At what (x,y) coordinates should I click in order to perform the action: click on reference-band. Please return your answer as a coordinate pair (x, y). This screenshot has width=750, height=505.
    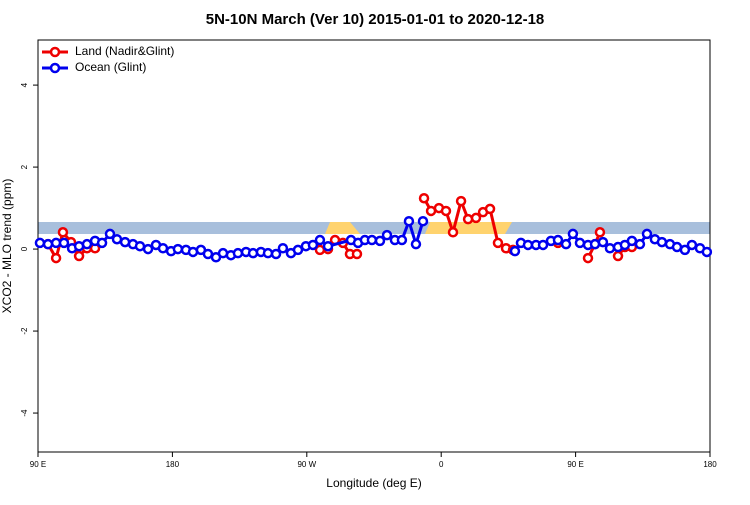
    Looking at the image, I should click on (374, 228).